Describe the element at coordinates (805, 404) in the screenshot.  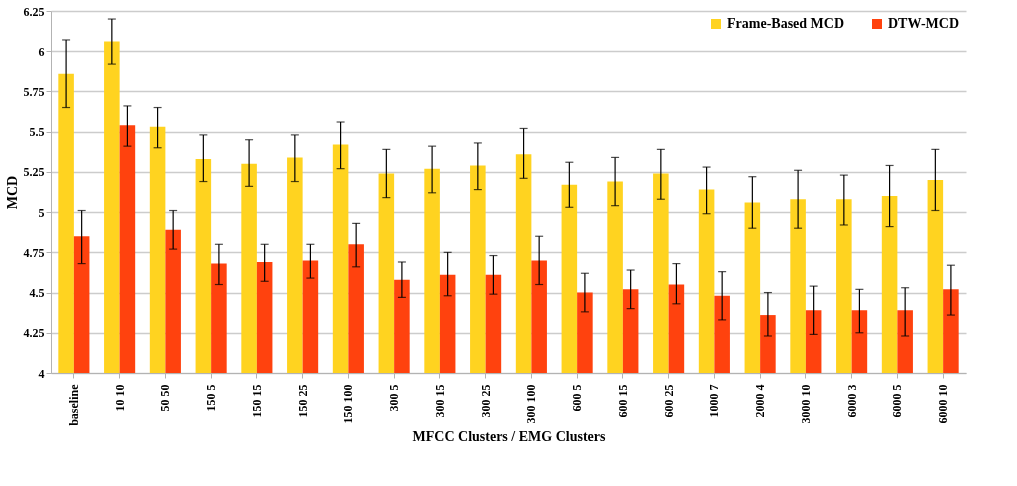
I see `x-tick-label: 3000 10` at that location.